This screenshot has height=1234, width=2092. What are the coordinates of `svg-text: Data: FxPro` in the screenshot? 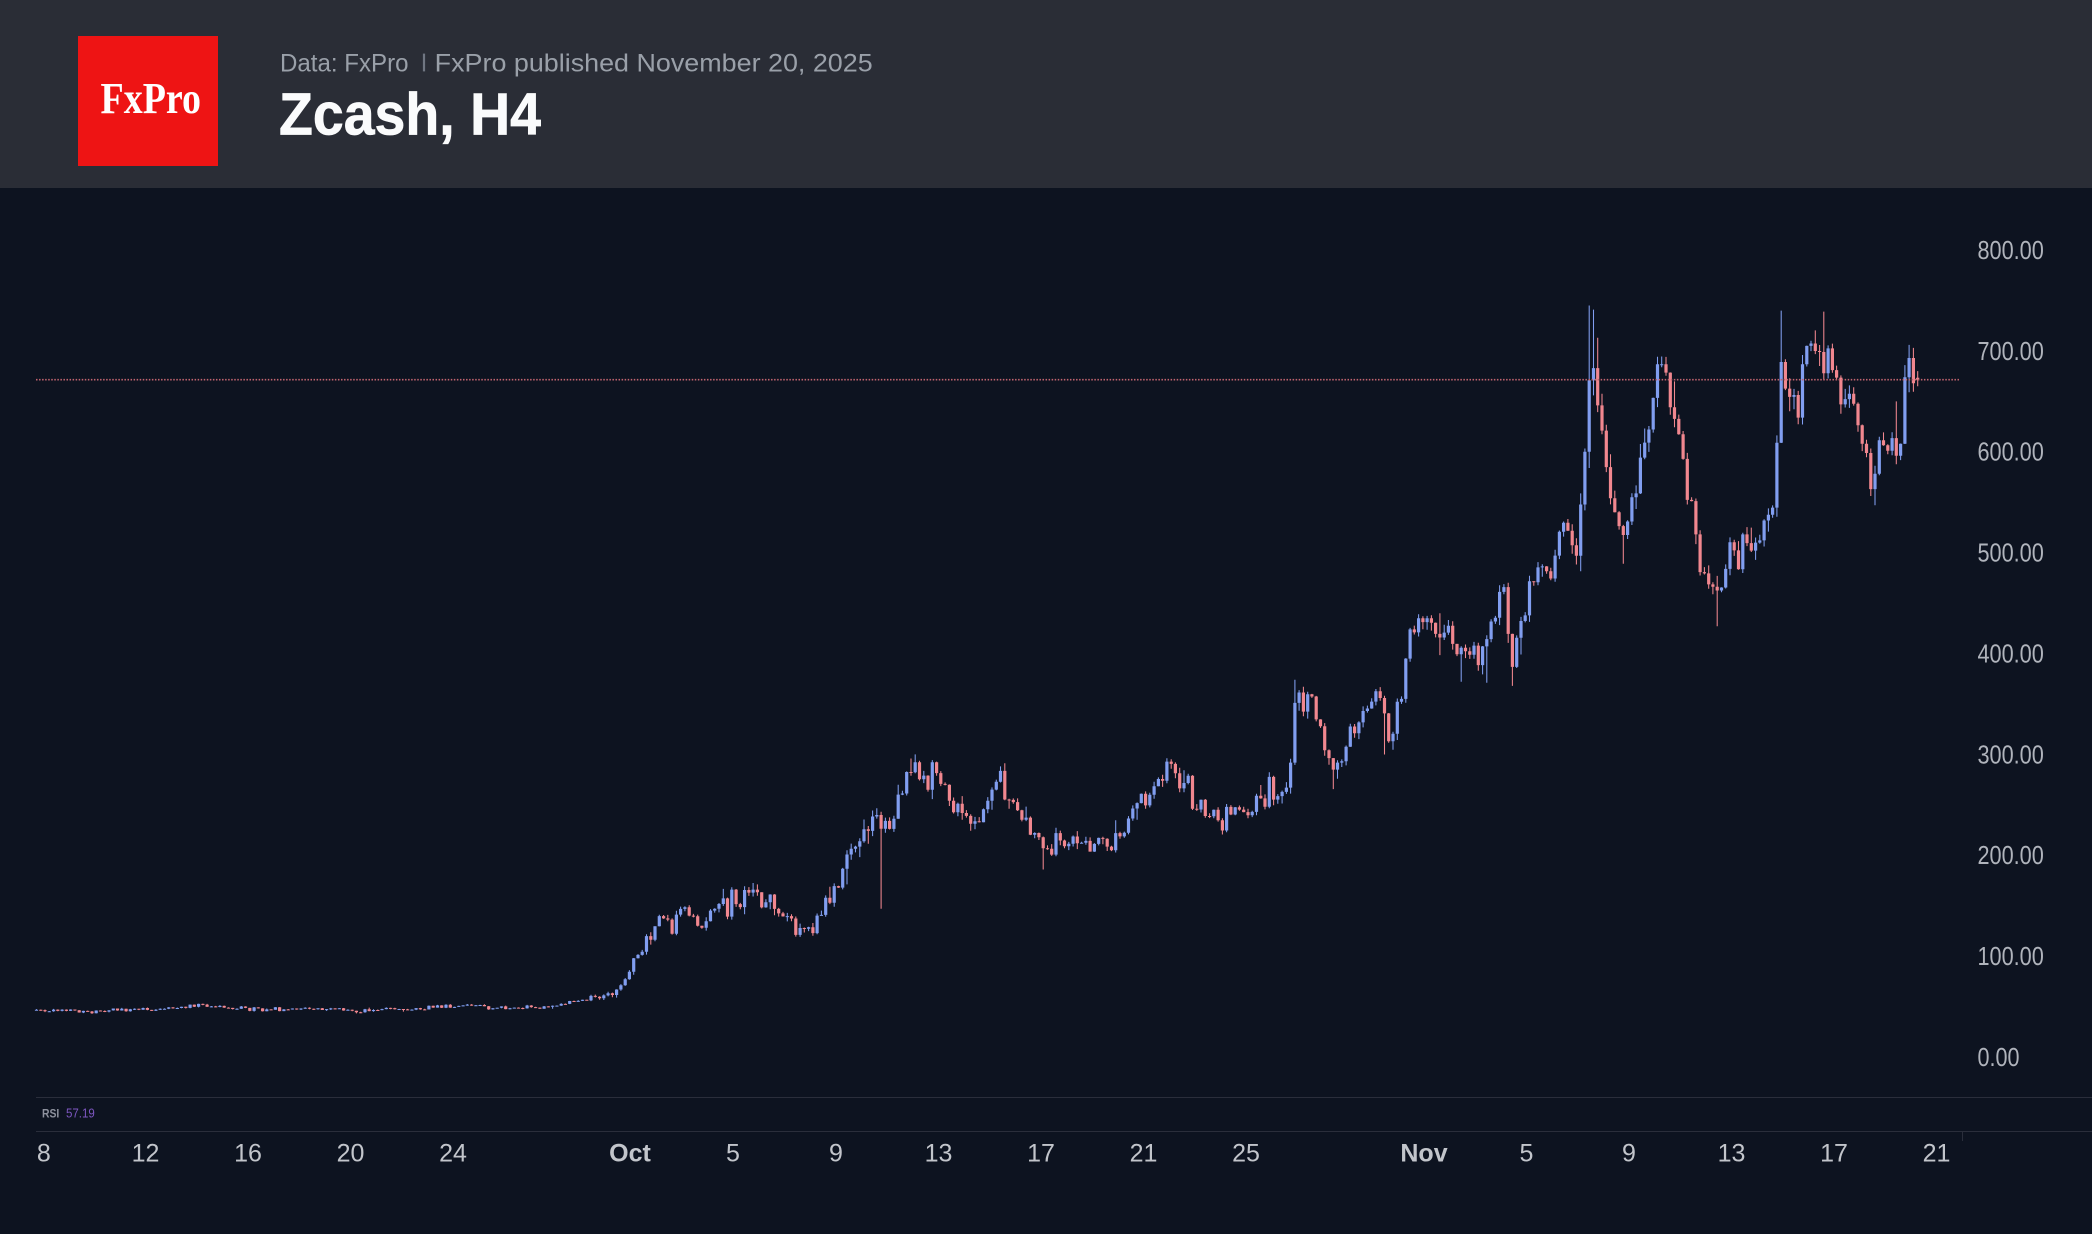 It's located at (344, 63).